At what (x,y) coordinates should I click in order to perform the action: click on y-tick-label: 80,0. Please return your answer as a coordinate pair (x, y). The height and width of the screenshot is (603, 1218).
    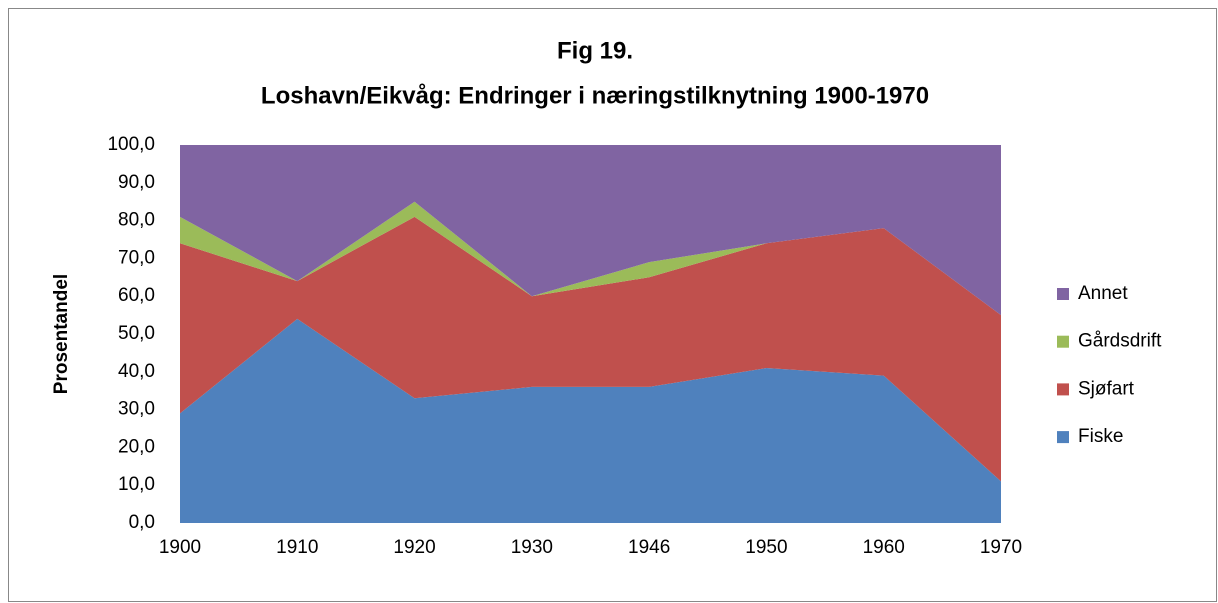
    Looking at the image, I should click on (136, 220).